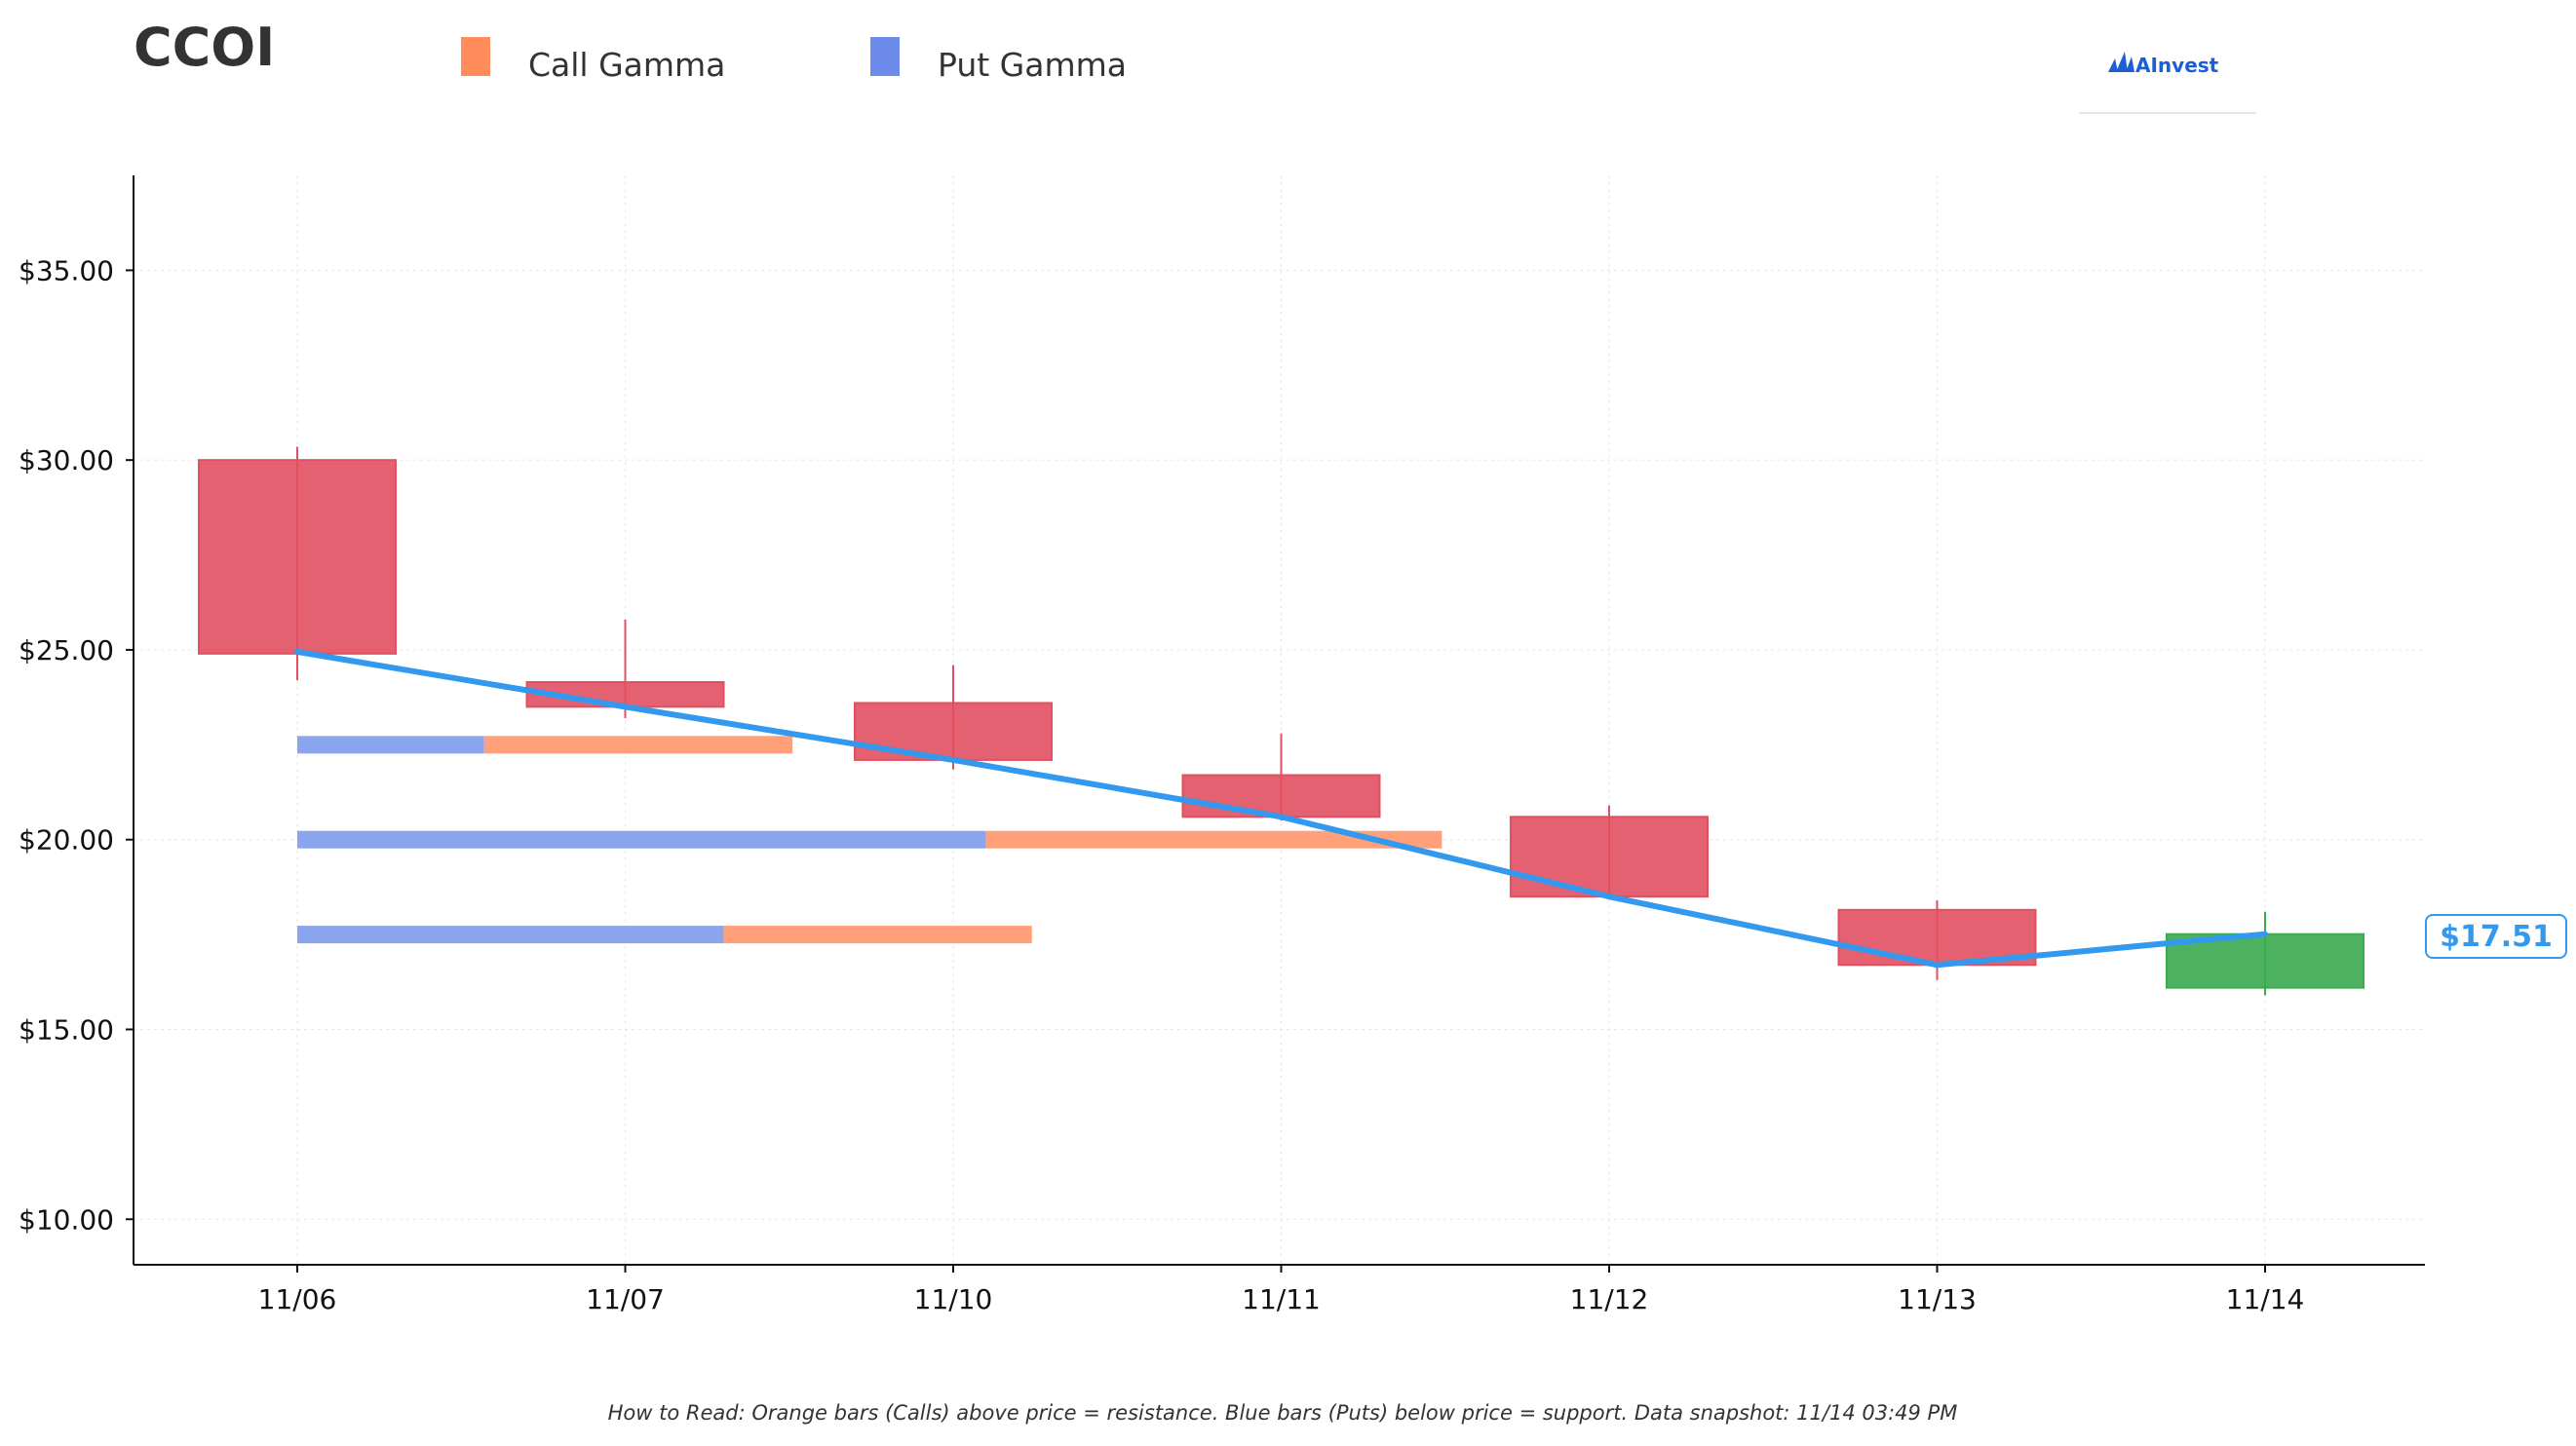 This screenshot has height=1446, width=2576. I want to click on call-gamma-legend-label: Call Gamma, so click(626, 65).